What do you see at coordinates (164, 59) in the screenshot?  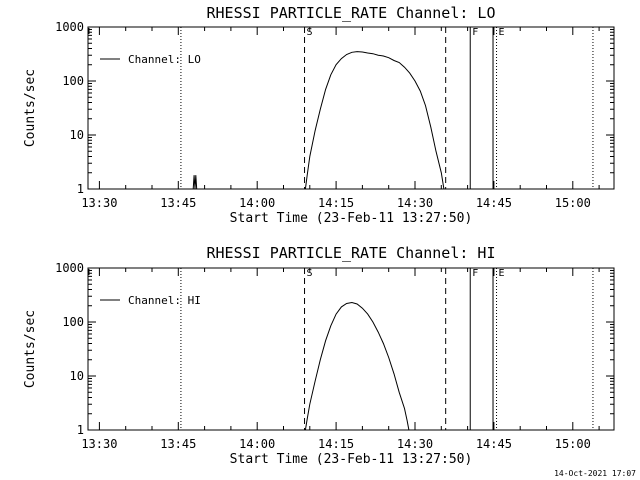 I see `legend-entry: Channel: LO` at bounding box center [164, 59].